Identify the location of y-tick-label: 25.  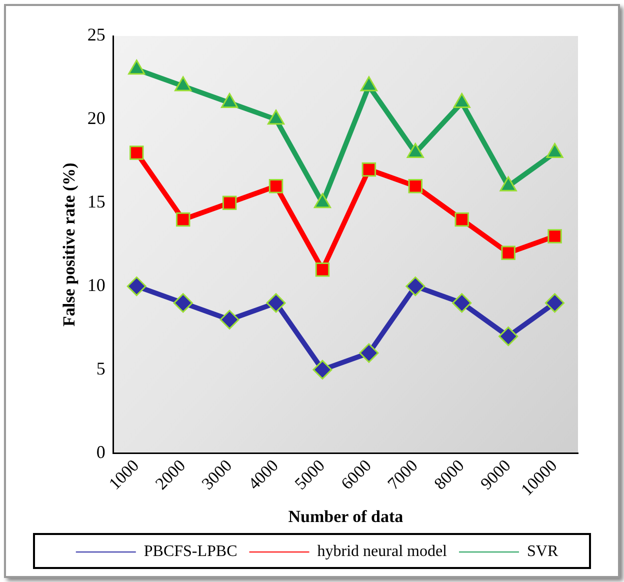
(96, 34).